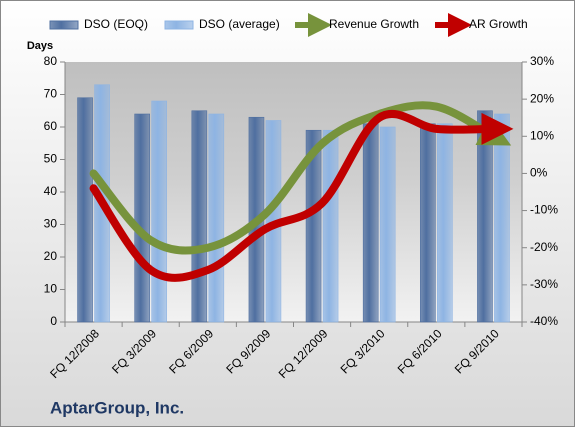 The width and height of the screenshot is (575, 427). I want to click on legend-label: DSO (average), so click(239, 24).